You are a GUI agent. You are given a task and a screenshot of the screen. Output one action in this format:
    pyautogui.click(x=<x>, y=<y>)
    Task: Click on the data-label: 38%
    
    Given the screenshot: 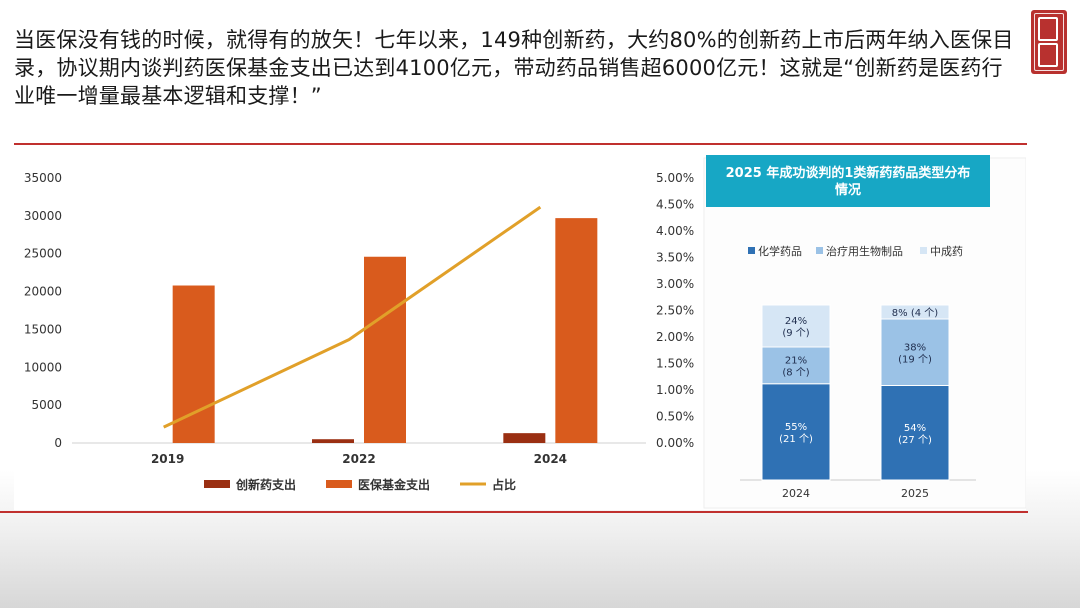 What is the action you would take?
    pyautogui.click(x=915, y=347)
    